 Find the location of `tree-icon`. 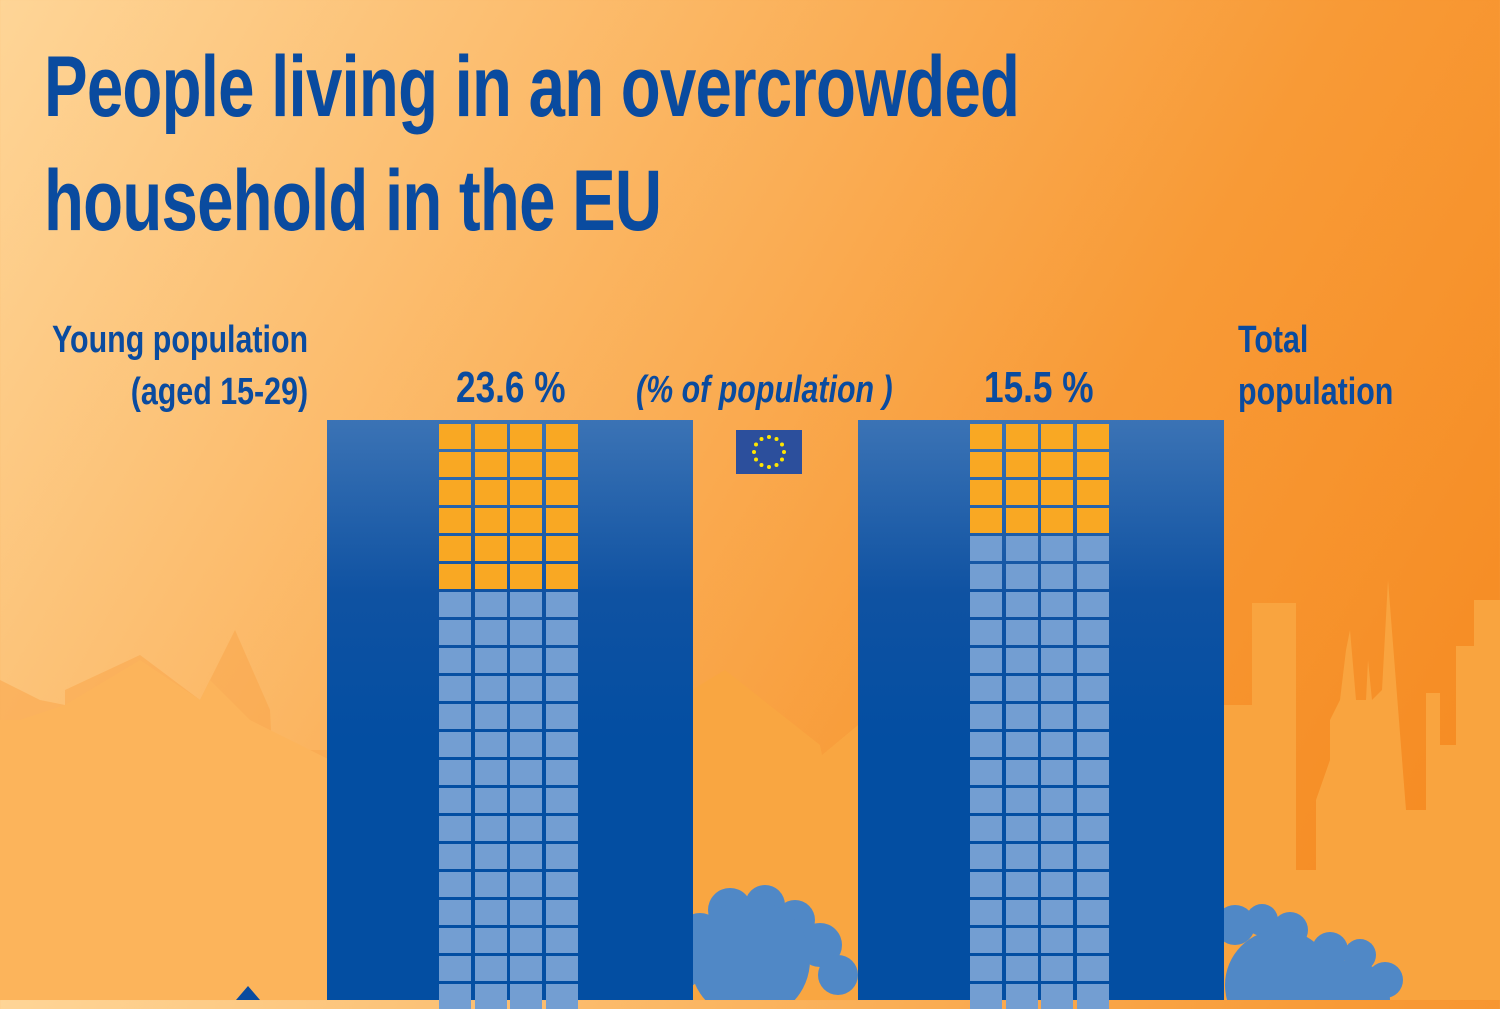

tree-icon is located at coordinates (248, 993).